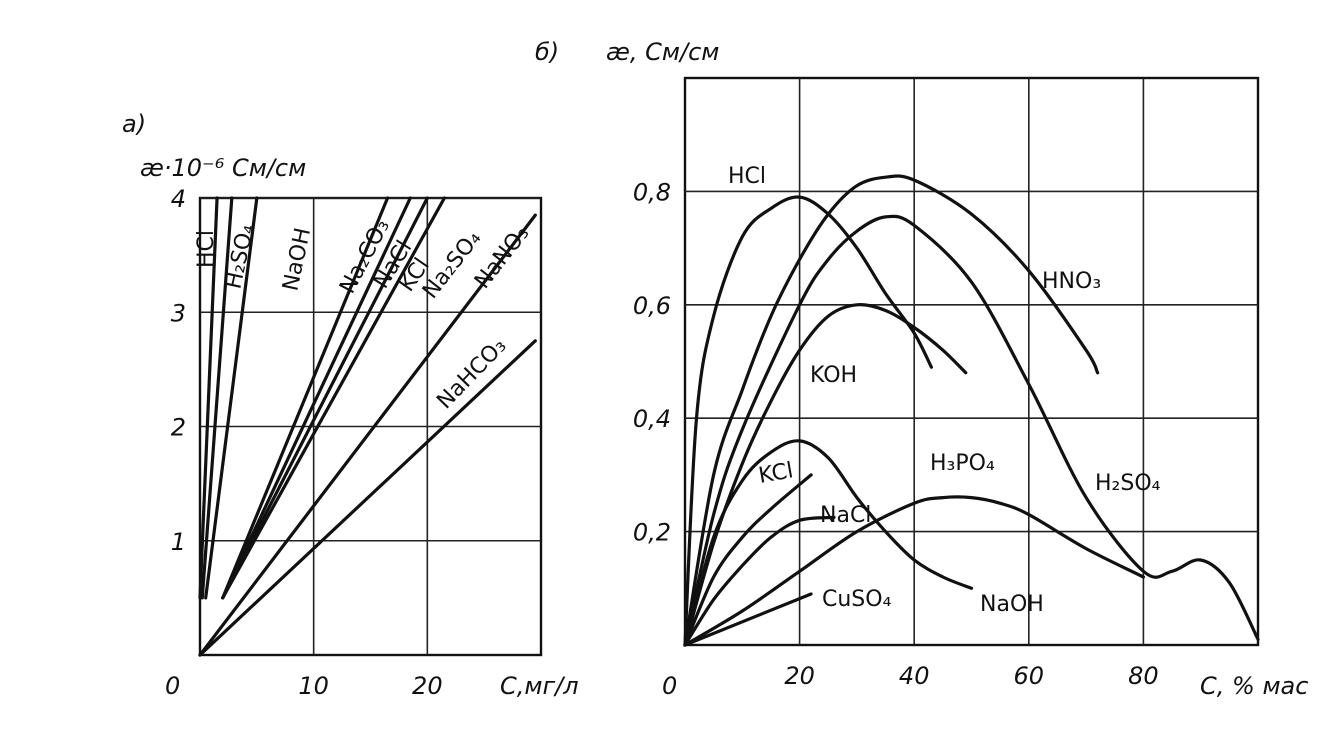  I want to click on panel-a-series-naoh, so click(231, 398).